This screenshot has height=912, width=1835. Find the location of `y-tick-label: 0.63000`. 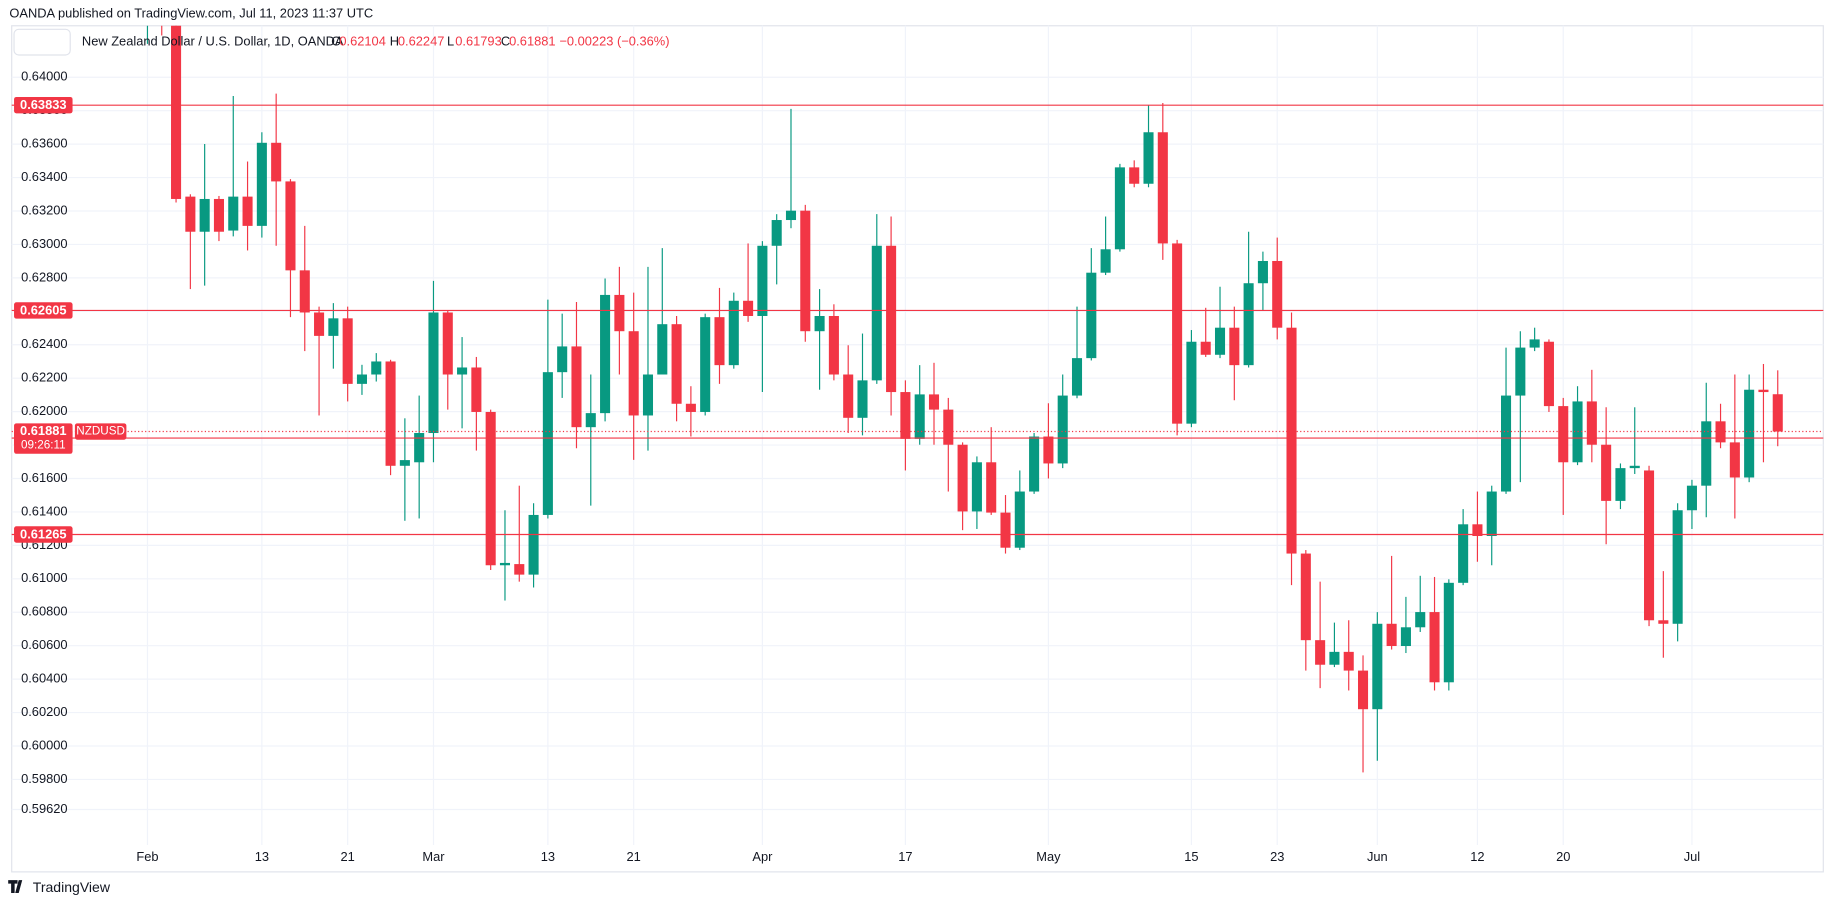

y-tick-label: 0.63000 is located at coordinates (44, 243).